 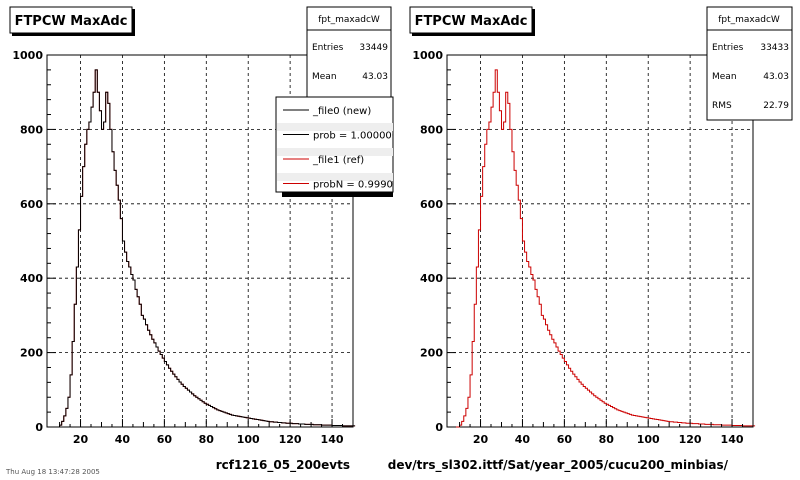 I want to click on left-title-shadow-side, so click(x=133, y=22).